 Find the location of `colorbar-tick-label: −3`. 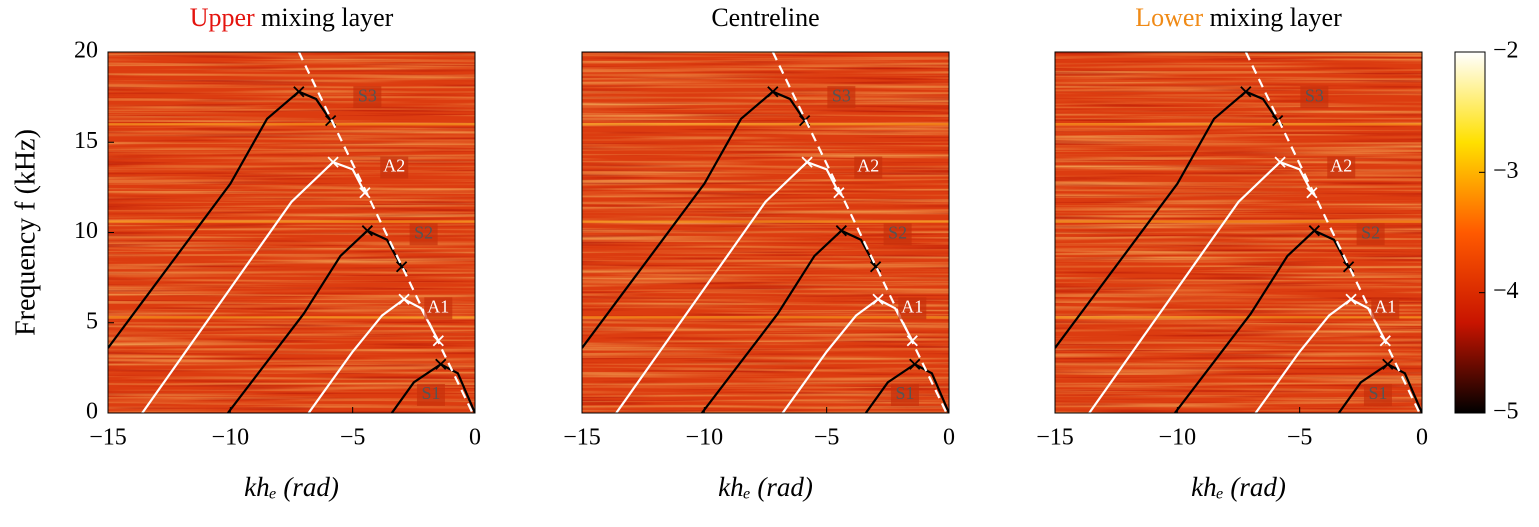

colorbar-tick-label: −3 is located at coordinates (1506, 171).